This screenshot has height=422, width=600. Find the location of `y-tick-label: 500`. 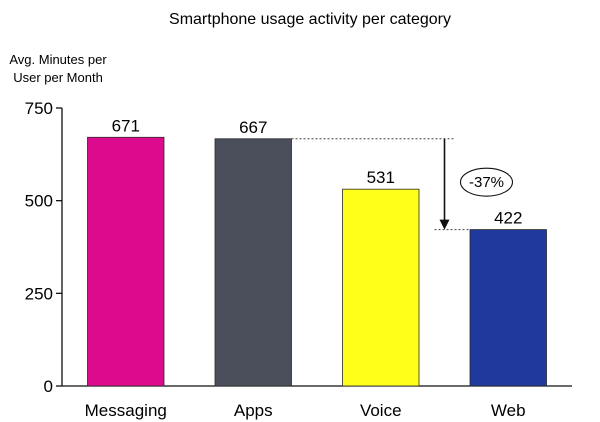

y-tick-label: 500 is located at coordinates (39, 201).